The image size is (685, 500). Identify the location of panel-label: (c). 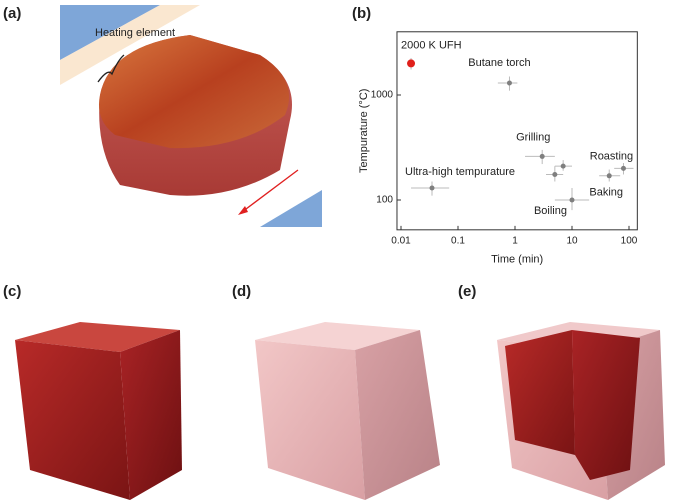
(12, 291).